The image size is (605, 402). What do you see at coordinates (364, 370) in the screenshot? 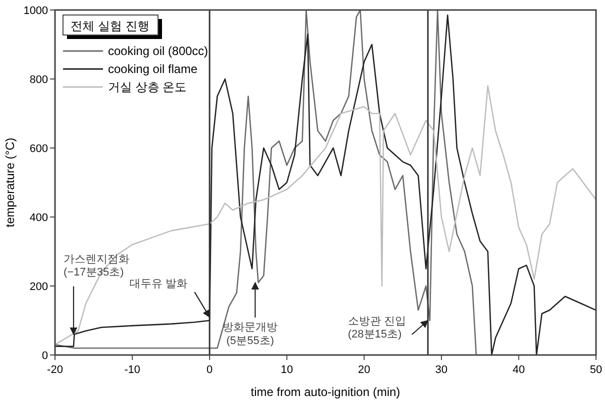
I see `x-tick-label: 20` at bounding box center [364, 370].